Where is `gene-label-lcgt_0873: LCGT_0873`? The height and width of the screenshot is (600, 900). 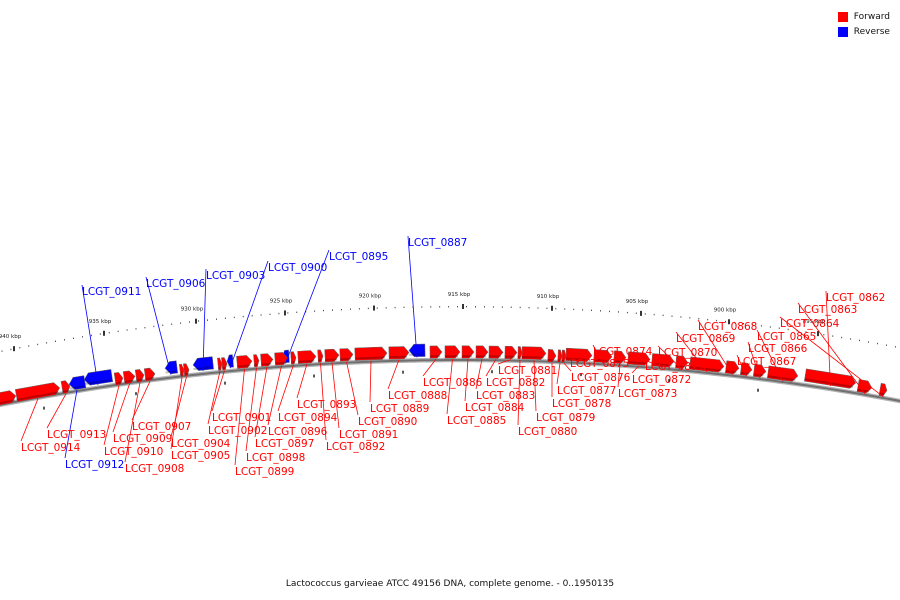 gene-label-lcgt_0873: LCGT_0873 is located at coordinates (647, 394).